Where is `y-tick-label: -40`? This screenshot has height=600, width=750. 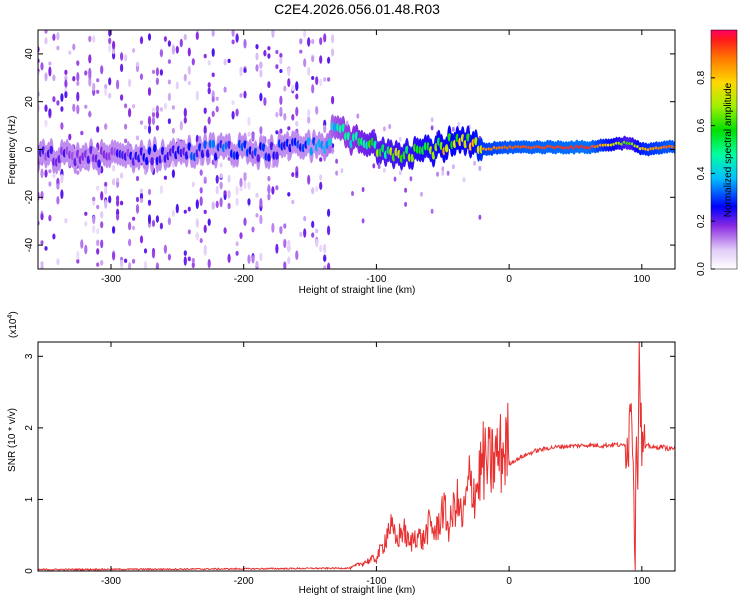
y-tick-label: -40 is located at coordinates (29, 244).